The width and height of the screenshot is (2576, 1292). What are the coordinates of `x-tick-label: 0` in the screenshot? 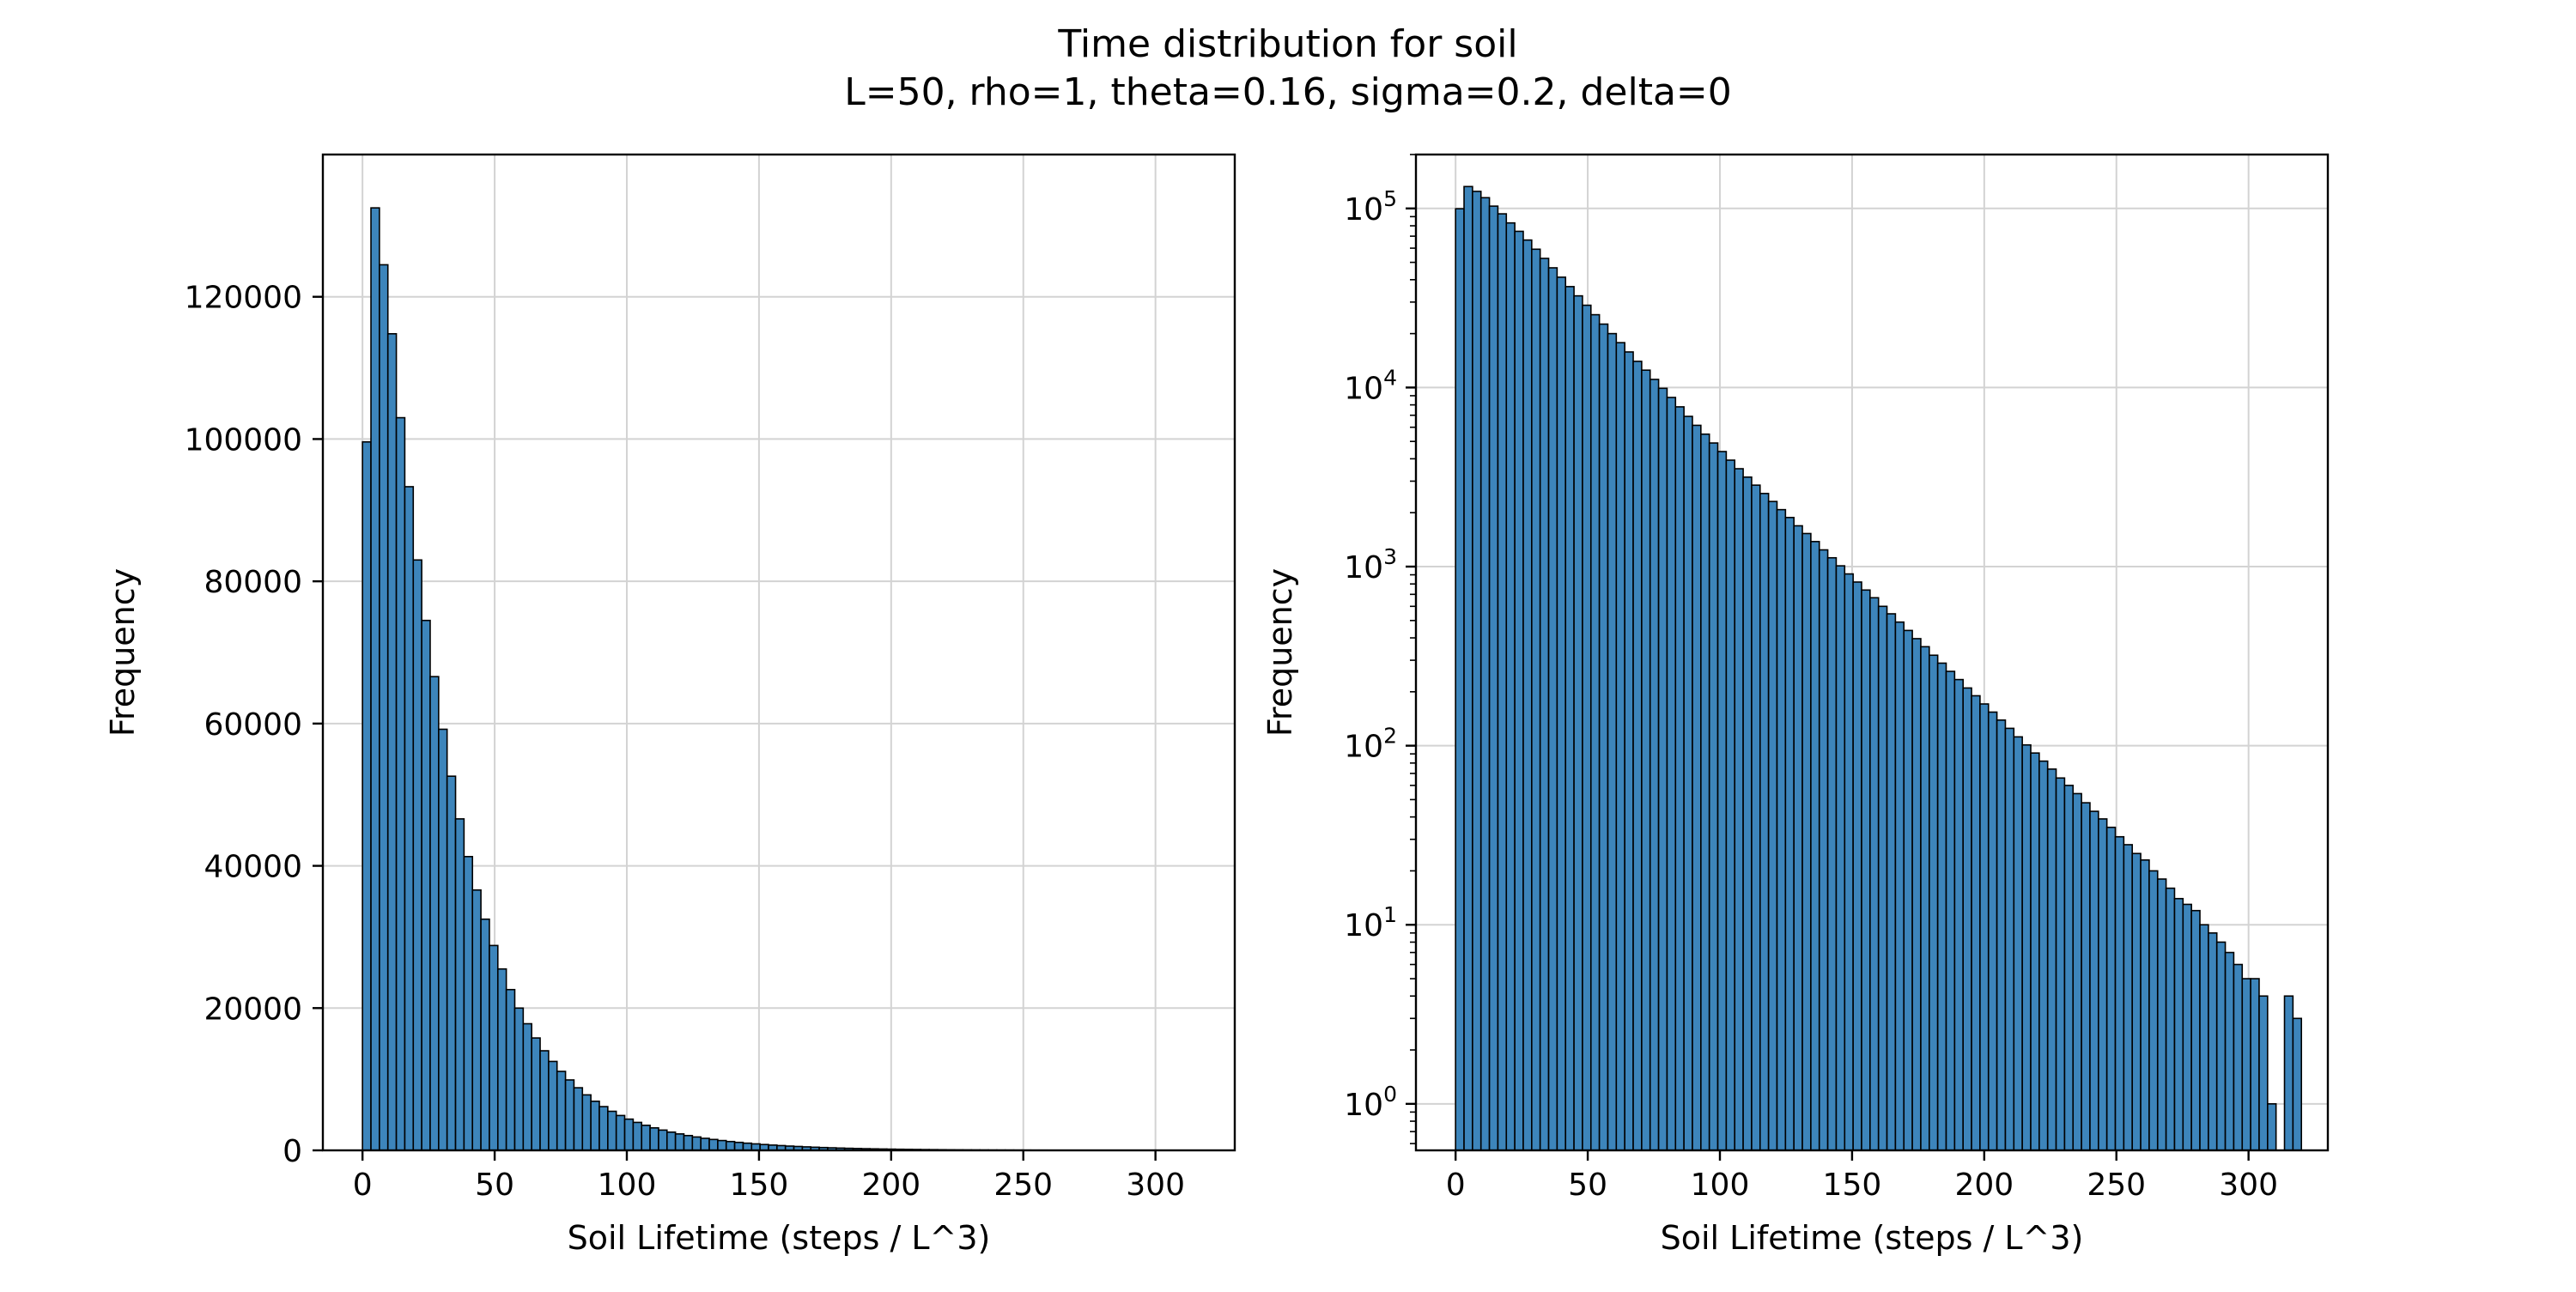 It's located at (1456, 1185).